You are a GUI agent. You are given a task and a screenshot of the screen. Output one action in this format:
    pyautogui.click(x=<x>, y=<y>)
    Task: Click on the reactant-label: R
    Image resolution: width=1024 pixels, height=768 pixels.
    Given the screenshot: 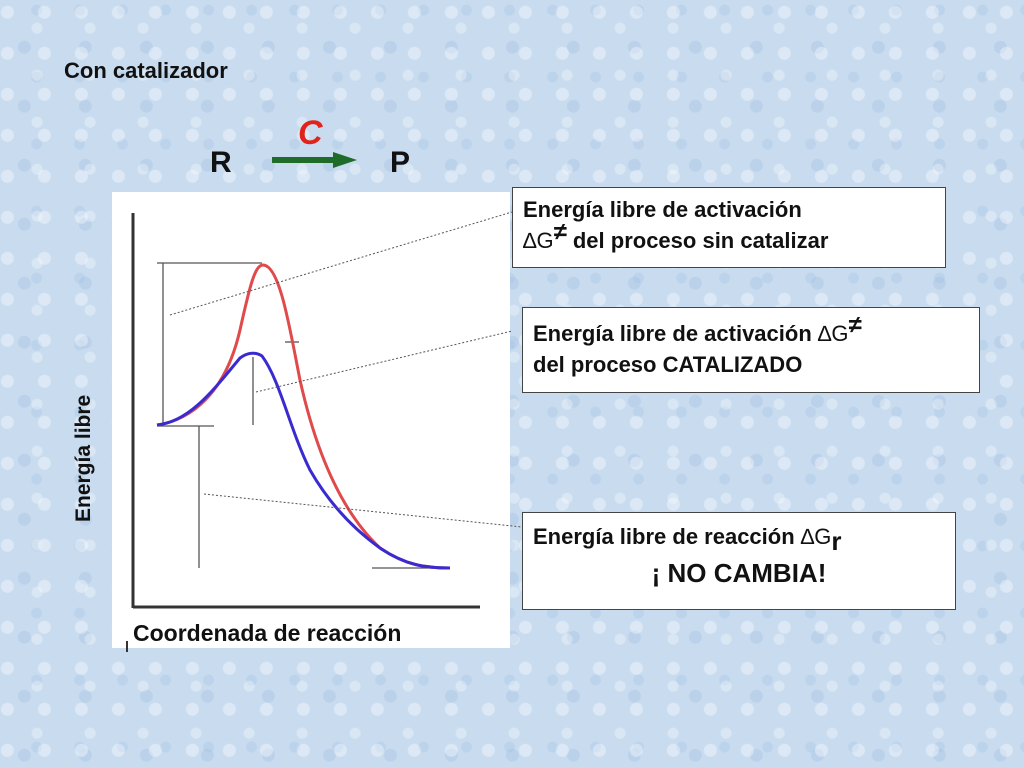 What is the action you would take?
    pyautogui.click(x=221, y=162)
    